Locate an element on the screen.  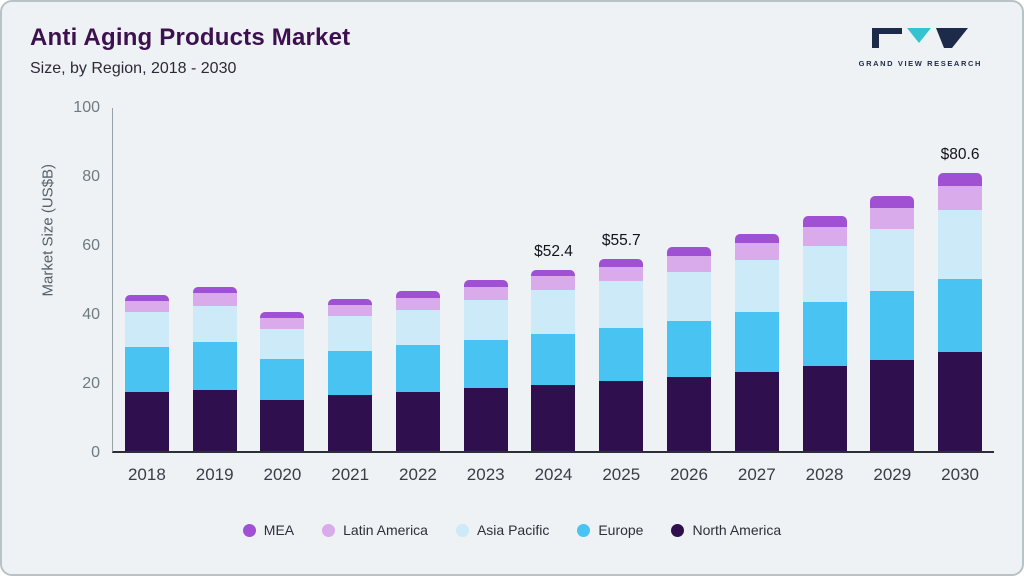
bar-column-2026: 2026 is located at coordinates (689, 296).